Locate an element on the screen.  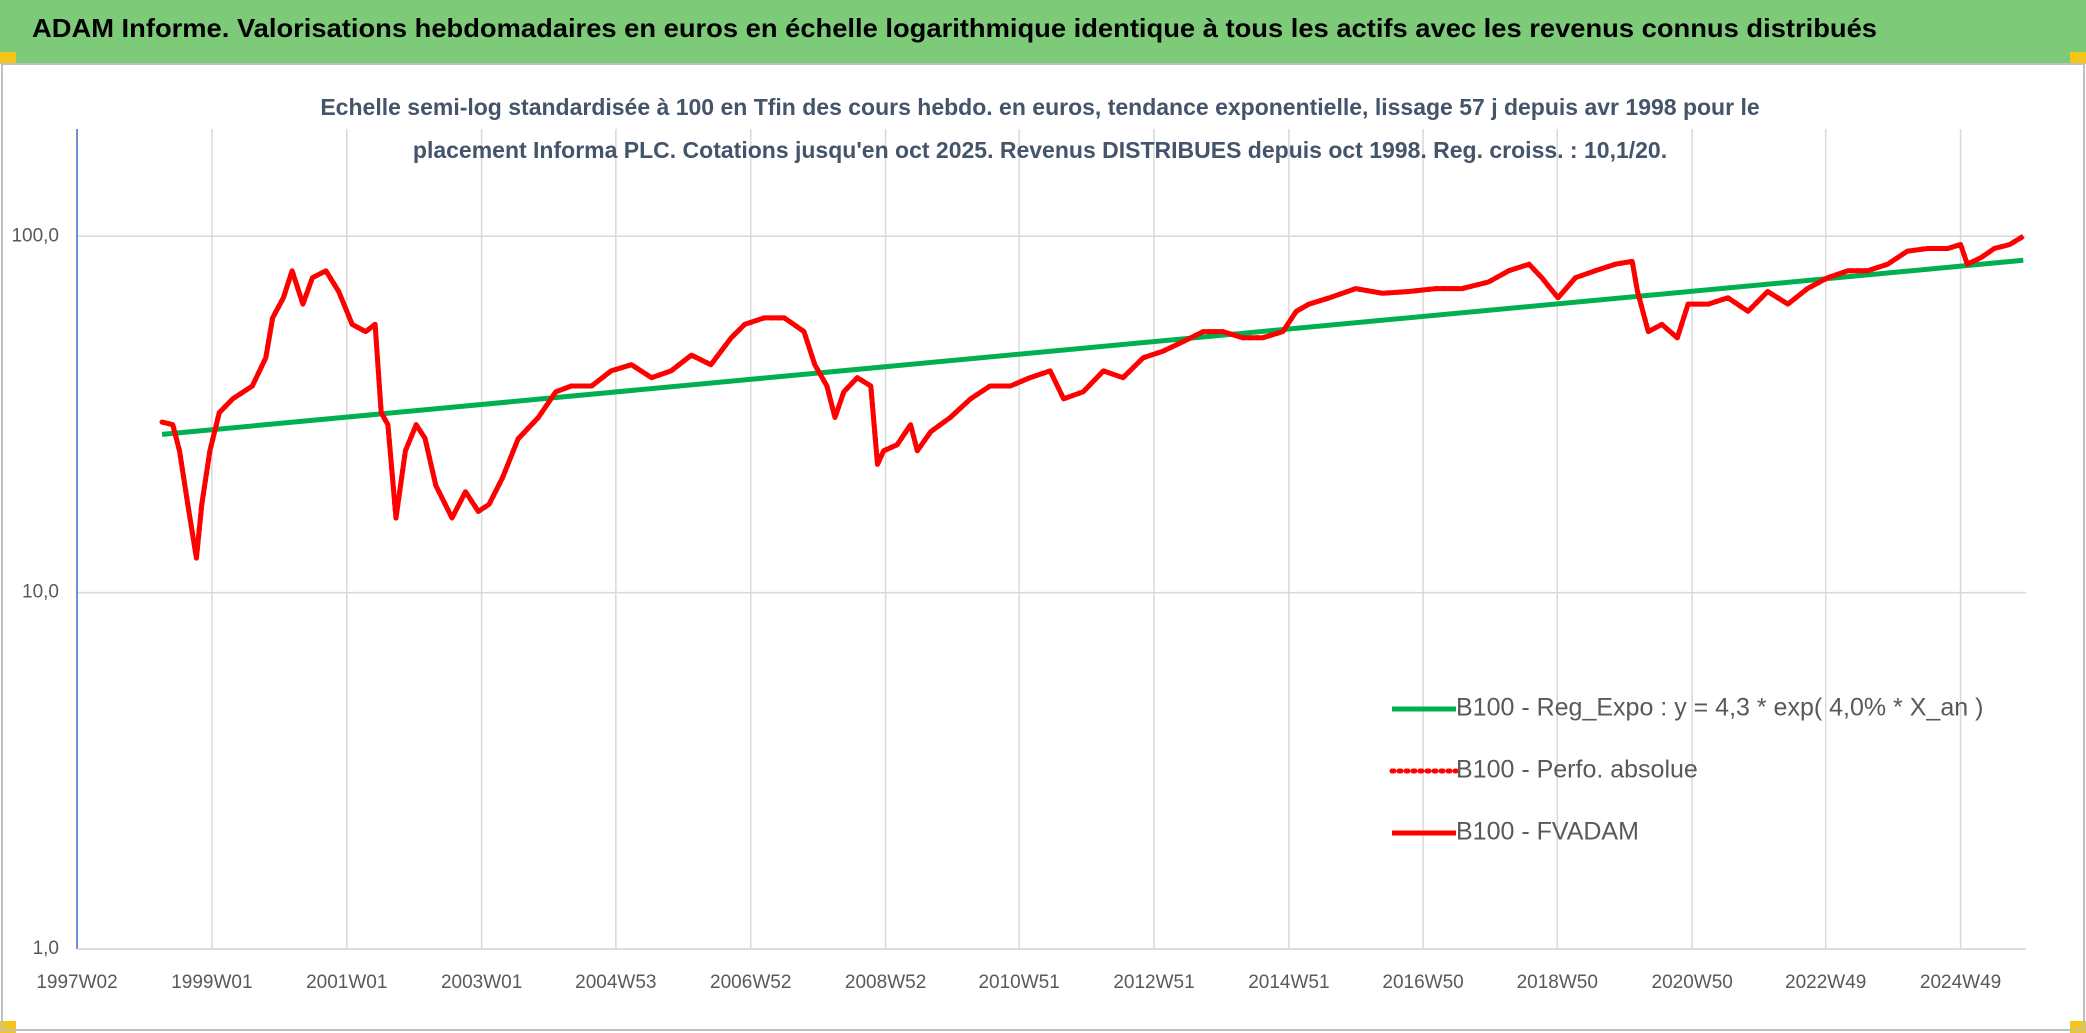
x-tick-label: 1999W01 is located at coordinates (211, 982).